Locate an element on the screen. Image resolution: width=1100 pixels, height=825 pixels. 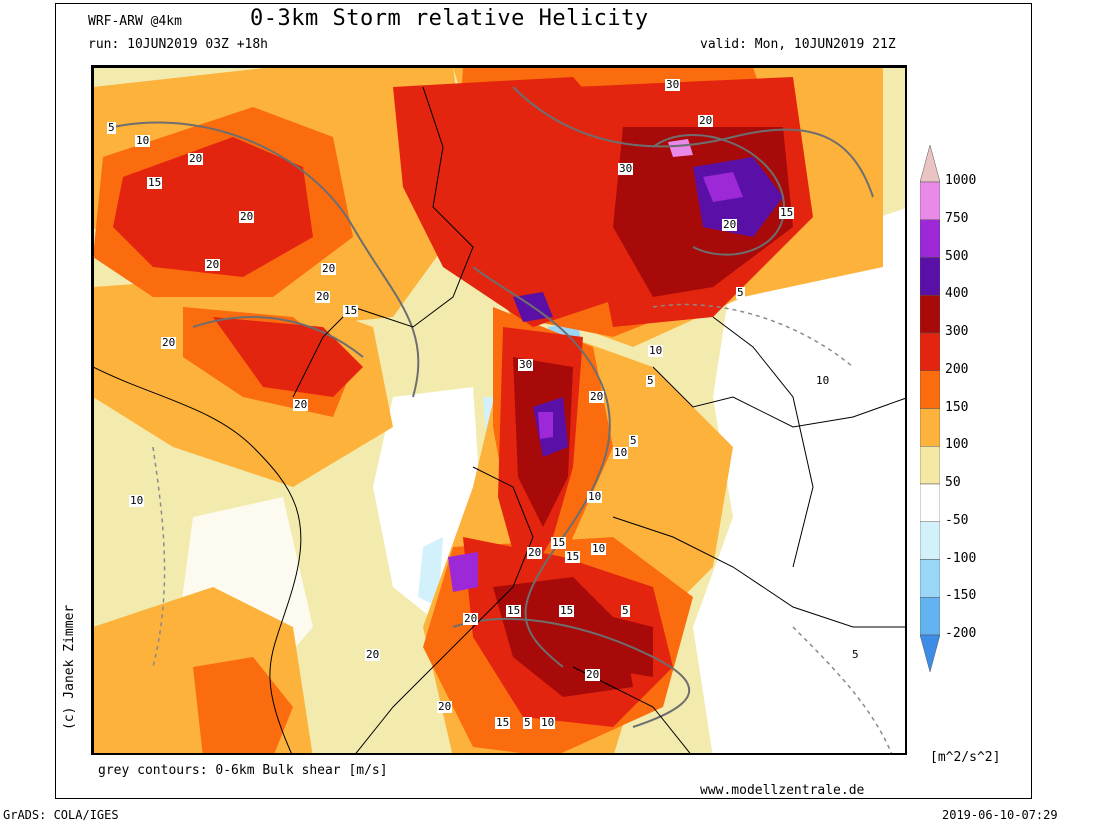
software-label: GrADS: COLA/IGES is located at coordinates (61, 815).